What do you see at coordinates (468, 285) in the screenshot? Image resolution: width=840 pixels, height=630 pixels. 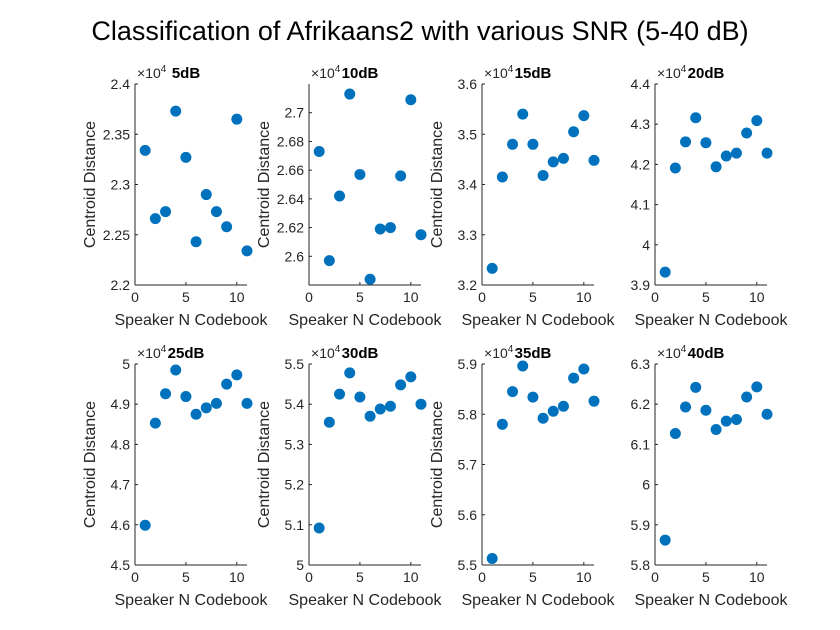 I see `y-tick-label: 3.2` at bounding box center [468, 285].